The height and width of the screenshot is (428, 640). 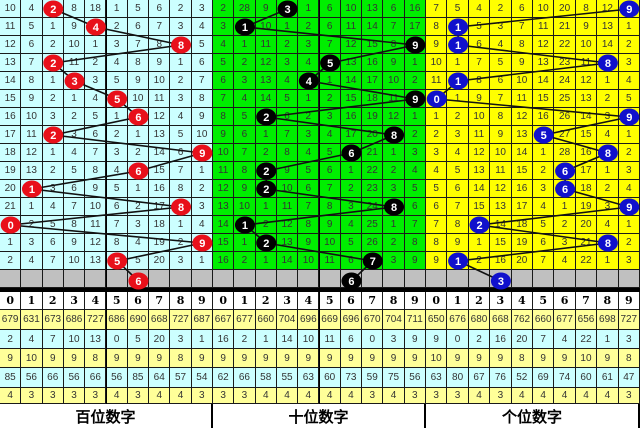 What do you see at coordinates (629, 339) in the screenshot?
I see `stat-cell: 3` at bounding box center [629, 339].